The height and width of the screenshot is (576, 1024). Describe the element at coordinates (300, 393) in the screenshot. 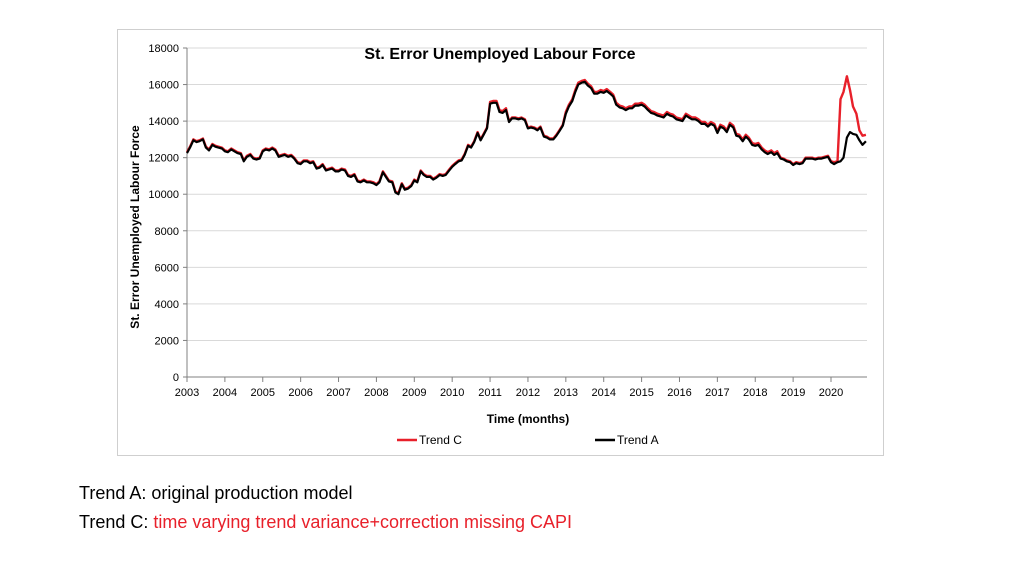

I see `x-tick-label: 2006` at that location.